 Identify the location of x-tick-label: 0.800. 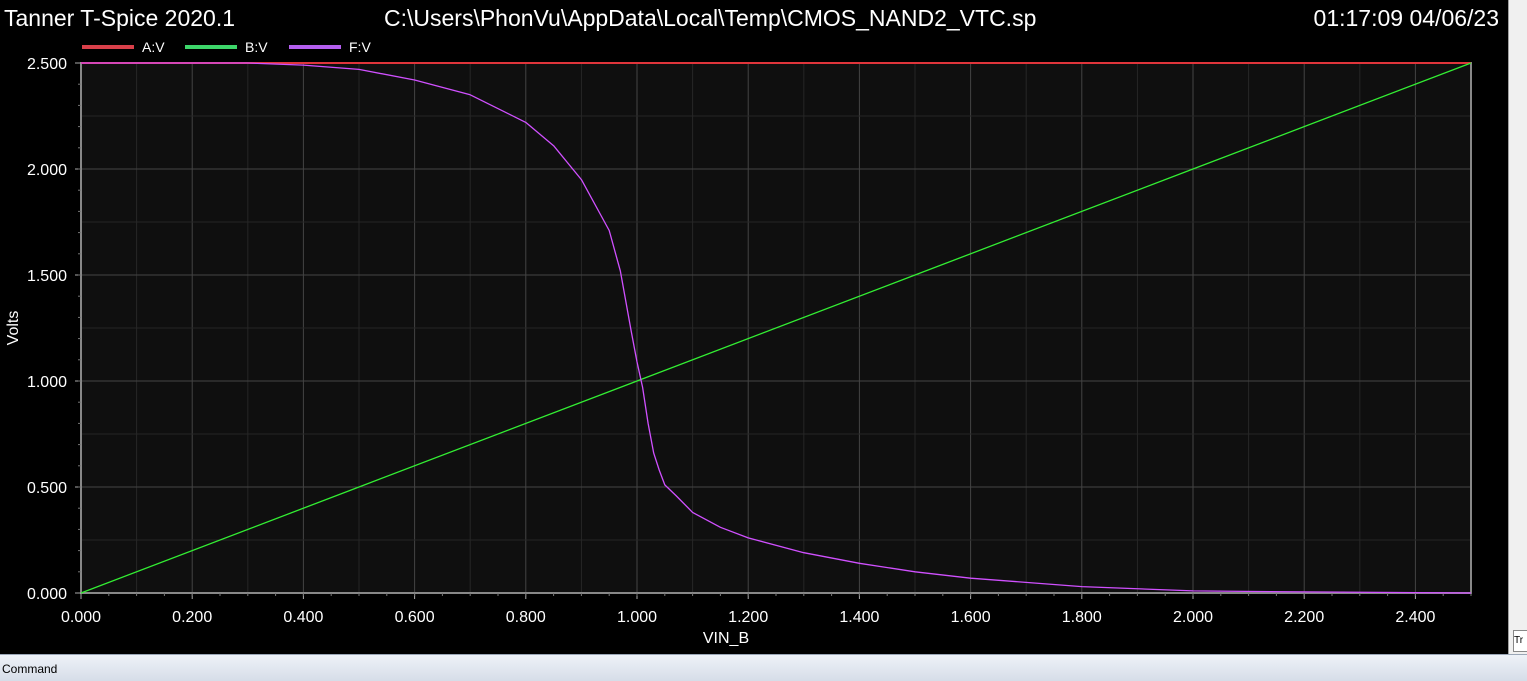
(526, 617).